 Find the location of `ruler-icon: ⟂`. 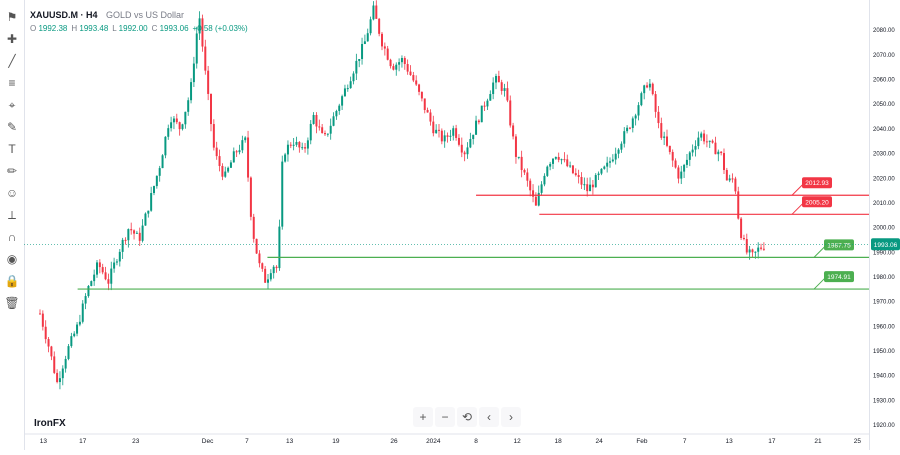

ruler-icon: ⟂ is located at coordinates (11, 214).